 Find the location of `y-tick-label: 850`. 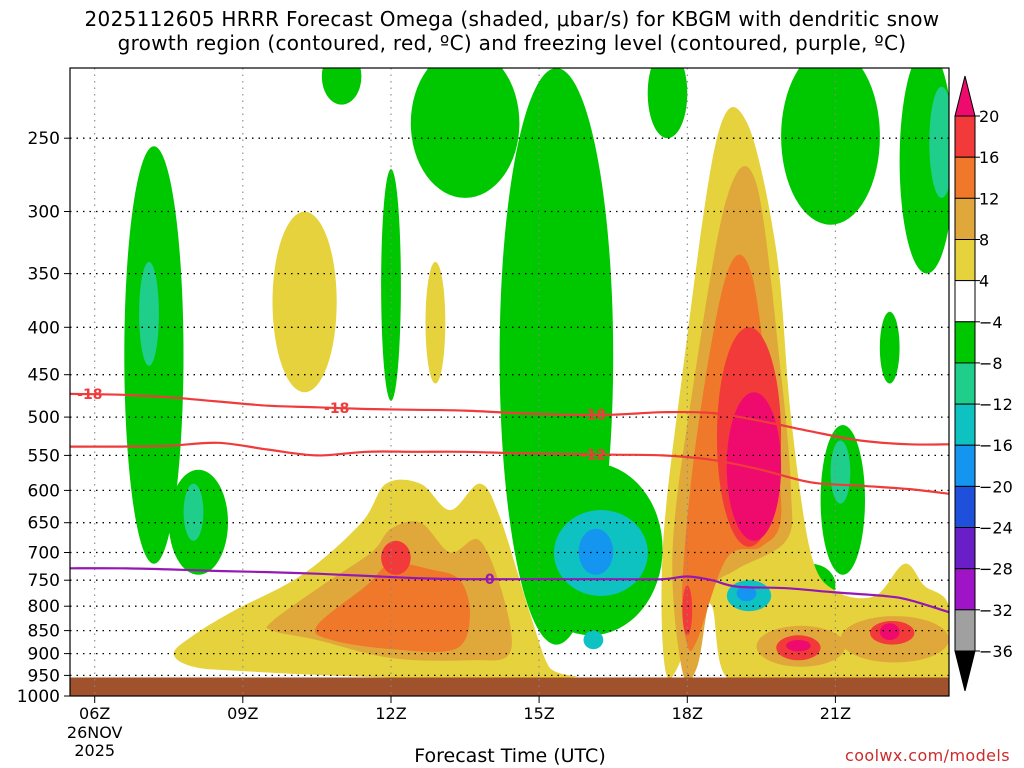

y-tick-label: 850 is located at coordinates (44, 632).